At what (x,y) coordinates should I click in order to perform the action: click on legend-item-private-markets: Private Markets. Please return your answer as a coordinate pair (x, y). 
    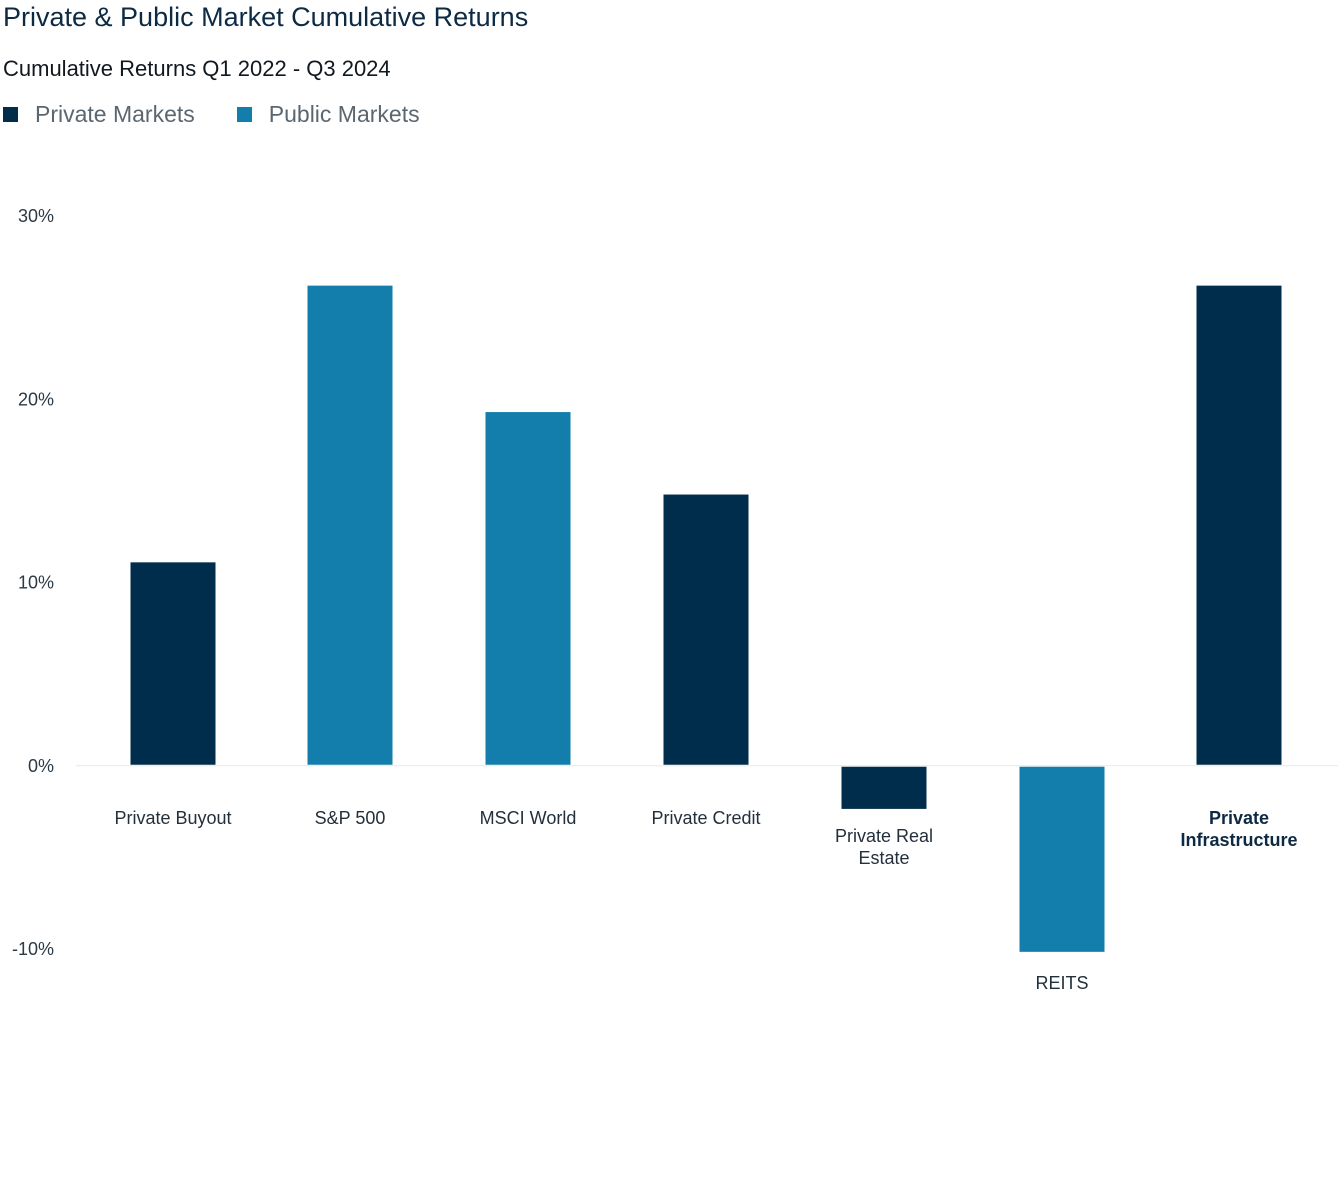
    Looking at the image, I should click on (99, 114).